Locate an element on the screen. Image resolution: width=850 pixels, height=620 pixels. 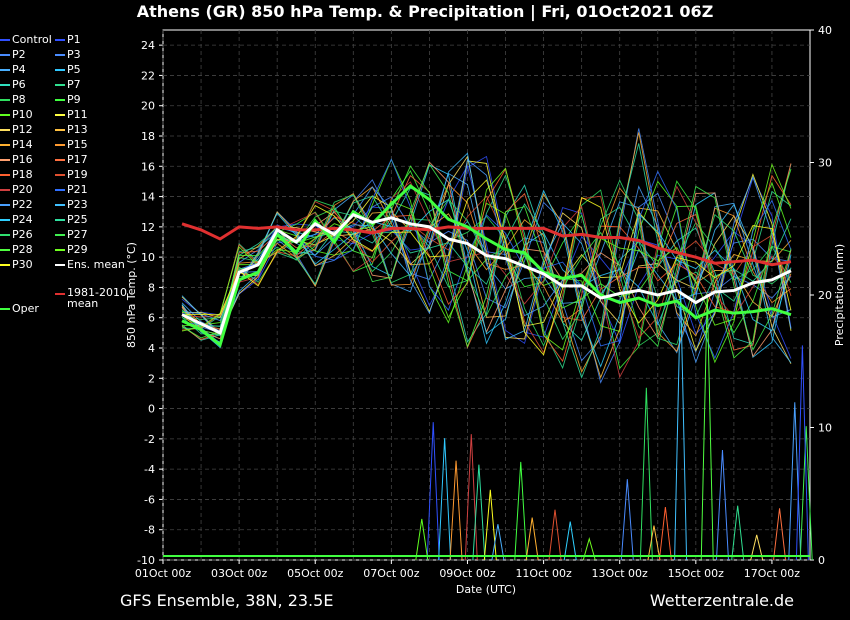
legend-item: P28 is located at coordinates (16, 250).